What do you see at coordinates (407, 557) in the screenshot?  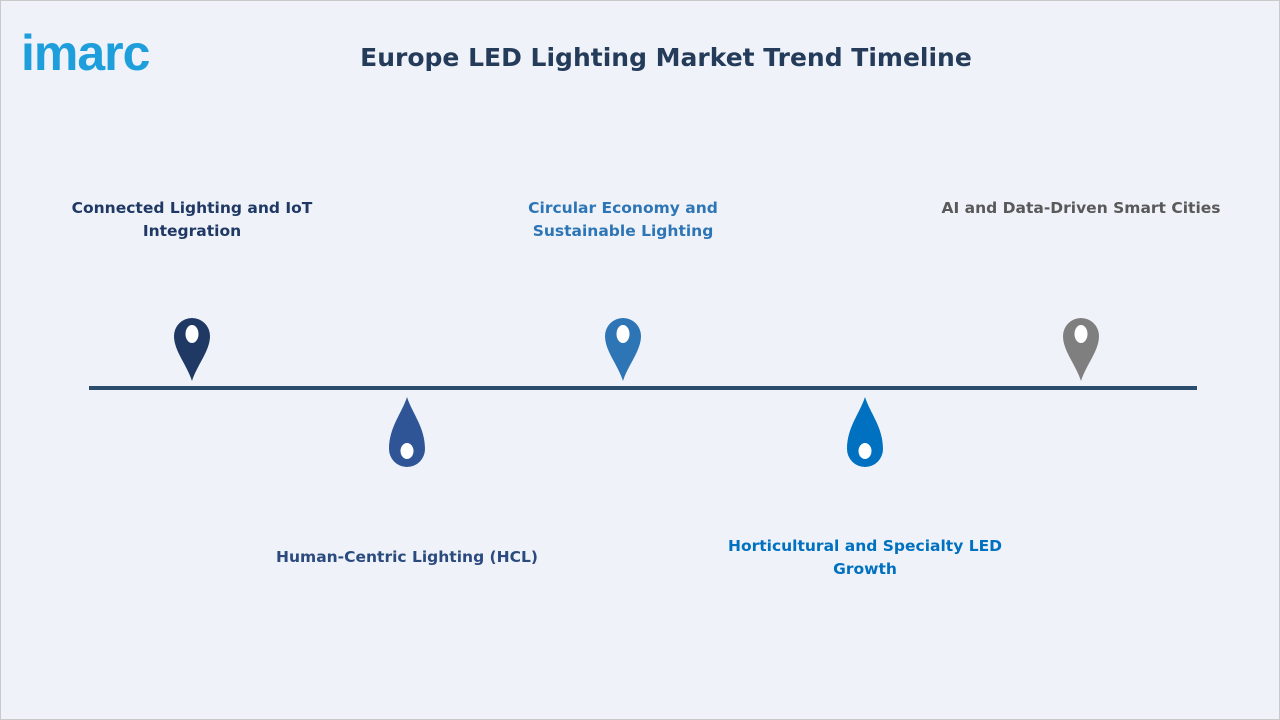 I see `milestone-label: Human-Centric Lighting (HCL)` at bounding box center [407, 557].